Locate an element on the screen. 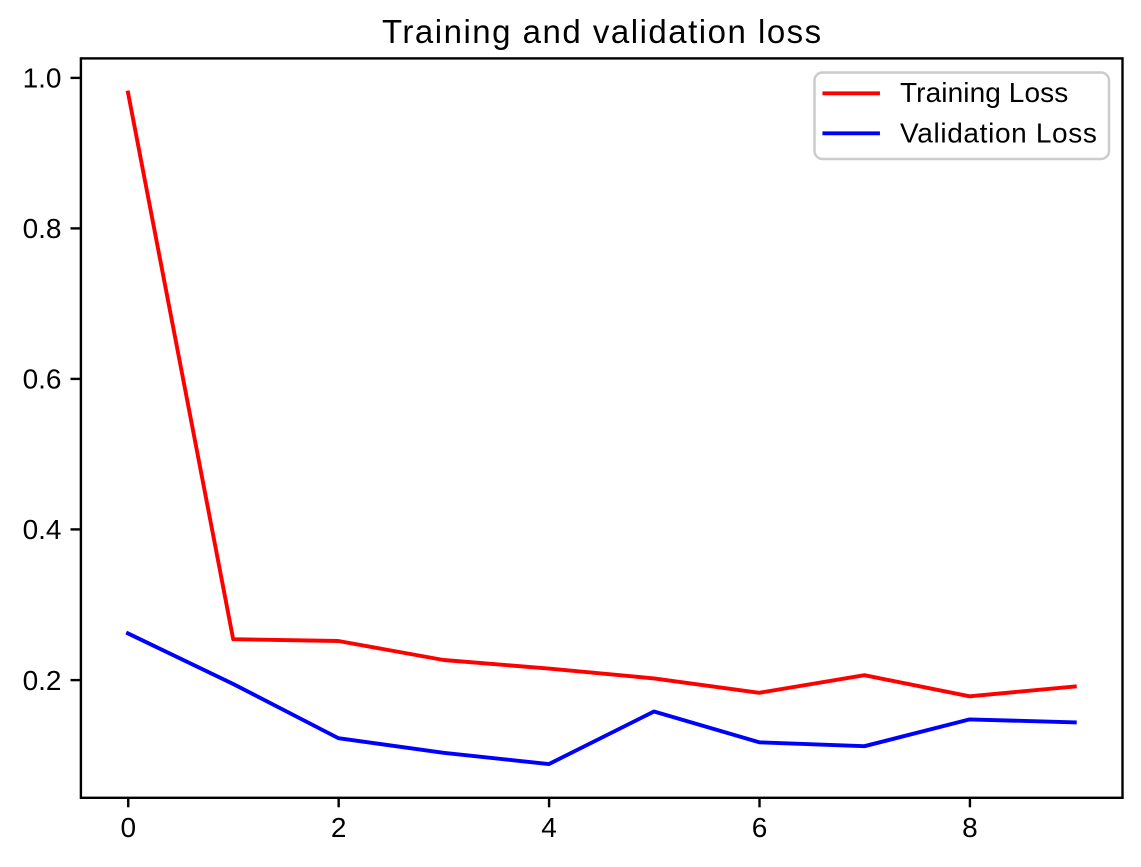  svg-text: 0.8 is located at coordinates (42, 228).